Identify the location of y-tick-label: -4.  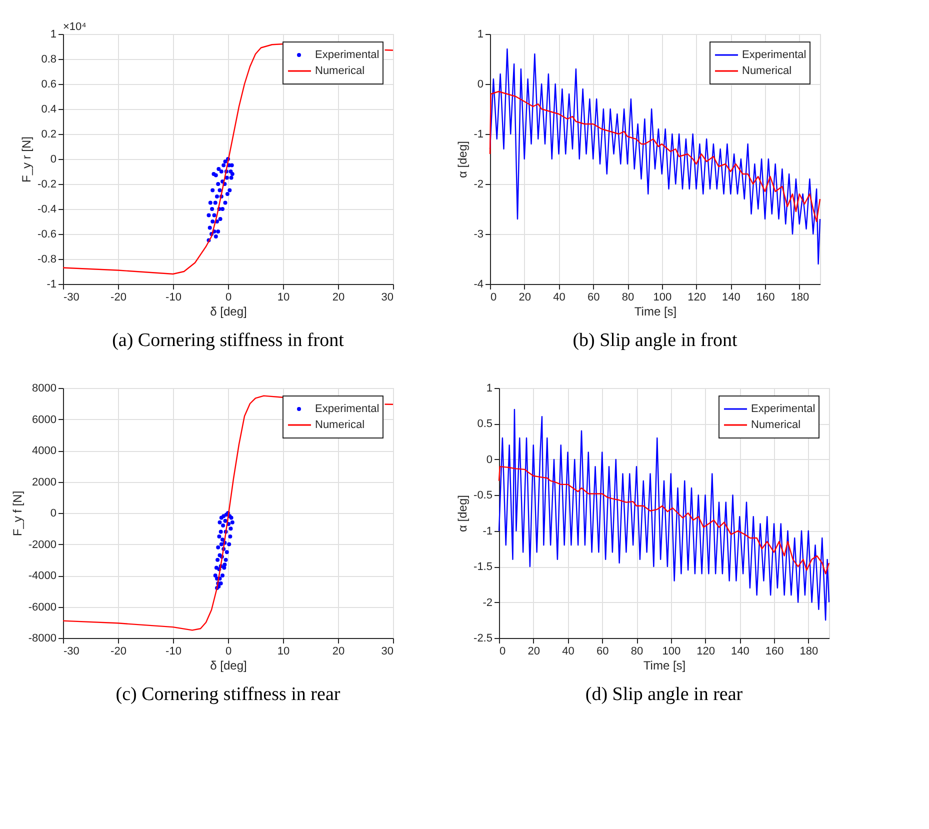
(479, 284).